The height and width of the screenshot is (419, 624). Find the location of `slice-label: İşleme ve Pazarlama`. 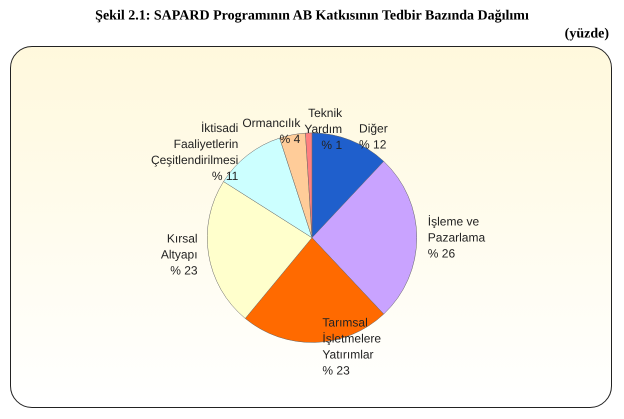

slice-label: İşleme ve Pazarlama is located at coordinates (457, 229).